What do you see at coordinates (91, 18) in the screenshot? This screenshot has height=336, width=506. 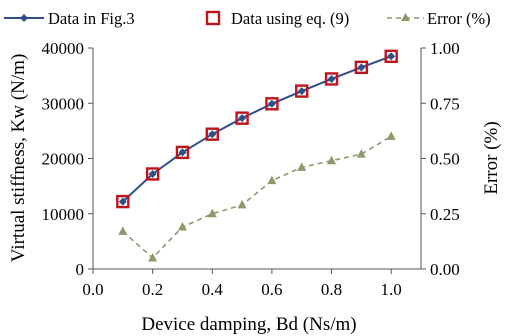 I see `legend-label-fig3: Data in Fig.3` at bounding box center [91, 18].